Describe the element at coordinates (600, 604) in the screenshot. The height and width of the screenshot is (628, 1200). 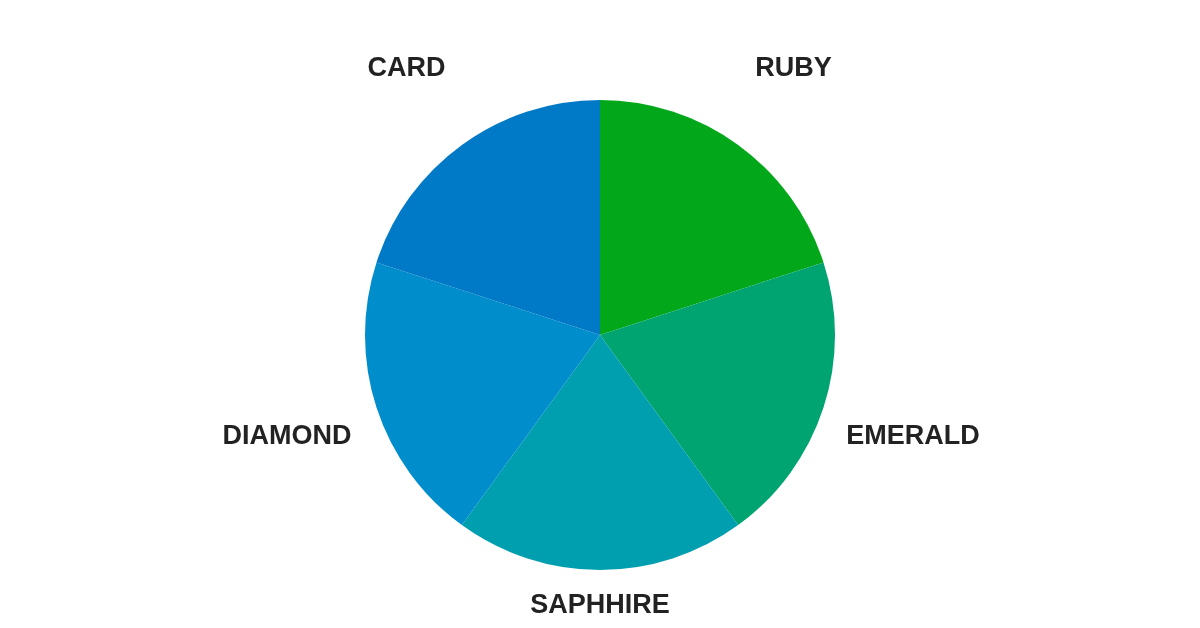
I see `slice-label: SAPHHIRE` at that location.